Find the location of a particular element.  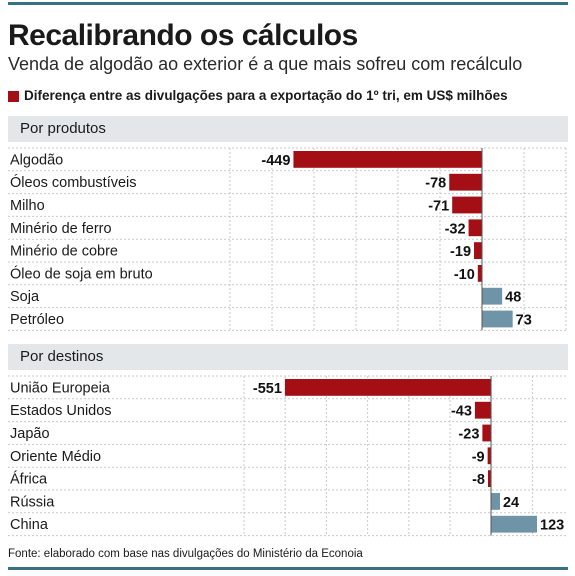

destinations-category-label: Japão is located at coordinates (30, 434).